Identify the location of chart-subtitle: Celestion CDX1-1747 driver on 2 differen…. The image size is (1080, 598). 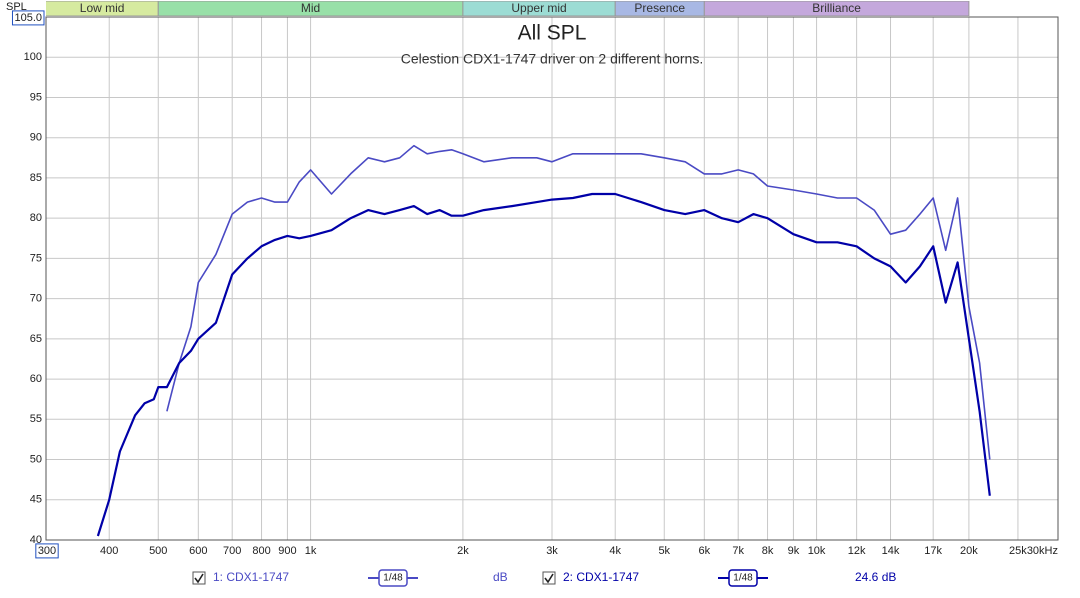
(552, 59).